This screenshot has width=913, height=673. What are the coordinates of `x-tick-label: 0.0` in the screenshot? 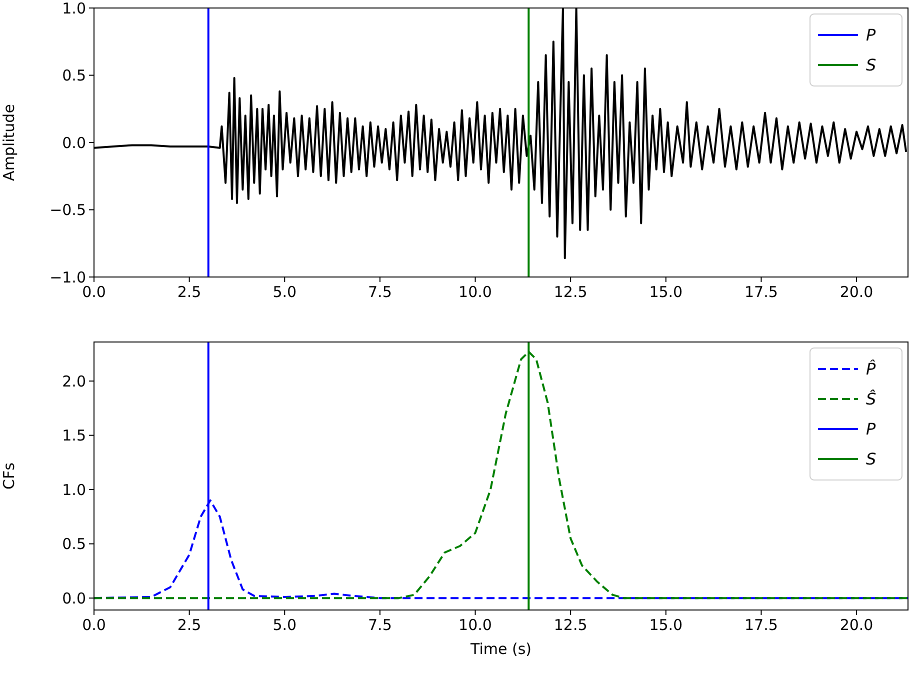 It's located at (94, 625).